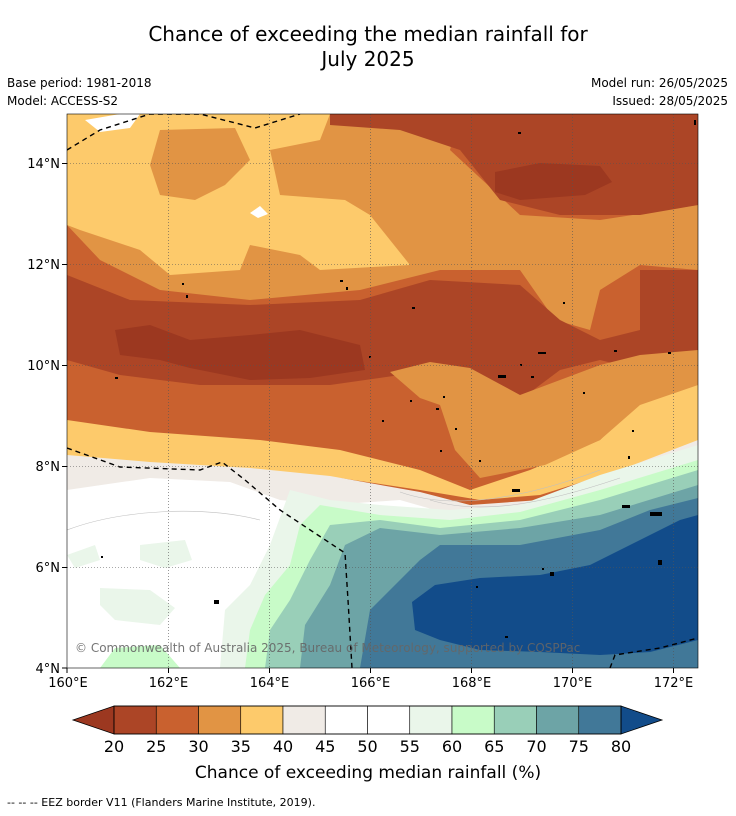  Describe the element at coordinates (169, 683) in the screenshot. I see `x-tick-label: 162°E` at that location.